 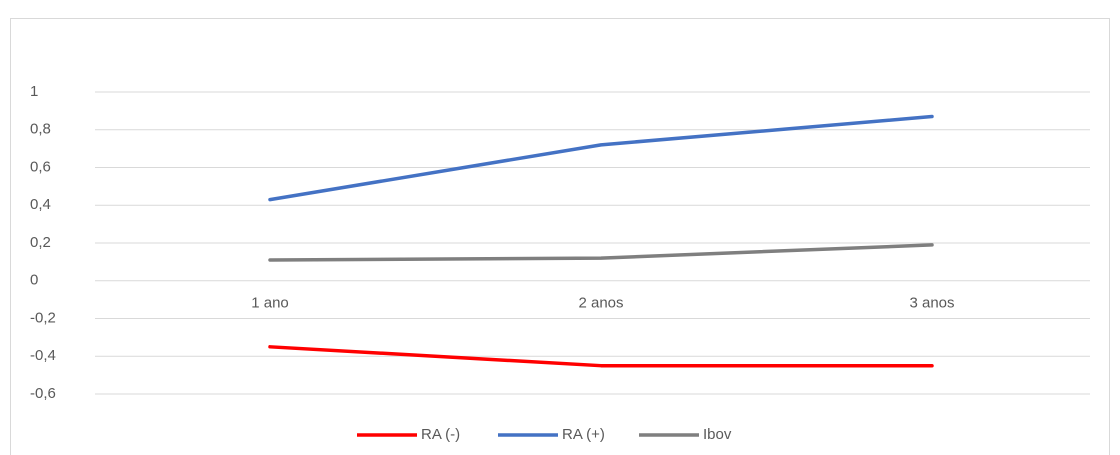 I want to click on y-tick-label: -0,6, so click(x=43, y=393).